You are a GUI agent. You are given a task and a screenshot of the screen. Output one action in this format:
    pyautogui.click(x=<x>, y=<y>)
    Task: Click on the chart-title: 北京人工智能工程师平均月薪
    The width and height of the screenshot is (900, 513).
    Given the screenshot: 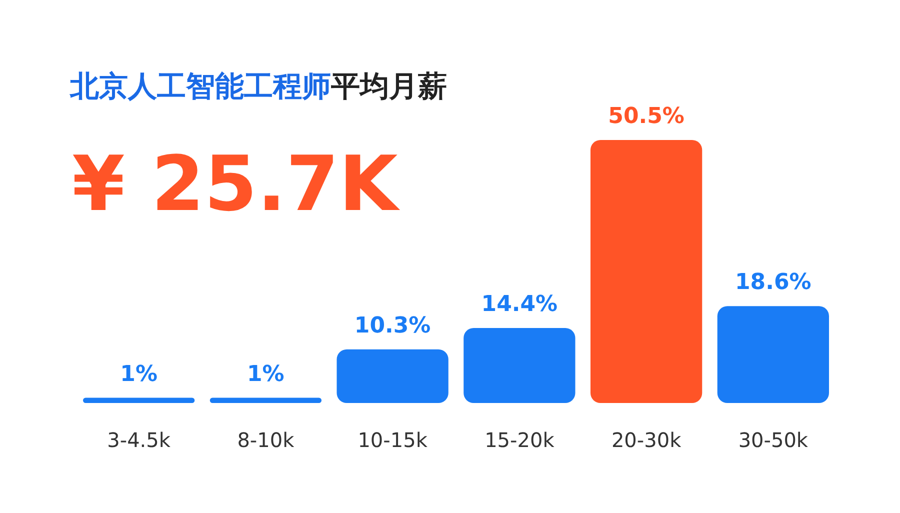 What is the action you would take?
    pyautogui.click(x=258, y=86)
    